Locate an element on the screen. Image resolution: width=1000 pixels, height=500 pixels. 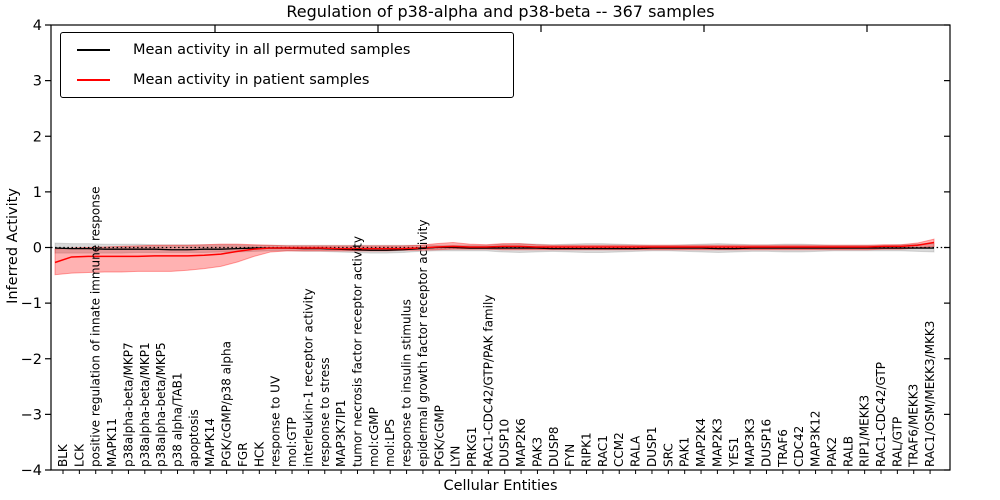
legend-entry-permuted: Mean activity in all permuted samples is located at coordinates (287, 50).